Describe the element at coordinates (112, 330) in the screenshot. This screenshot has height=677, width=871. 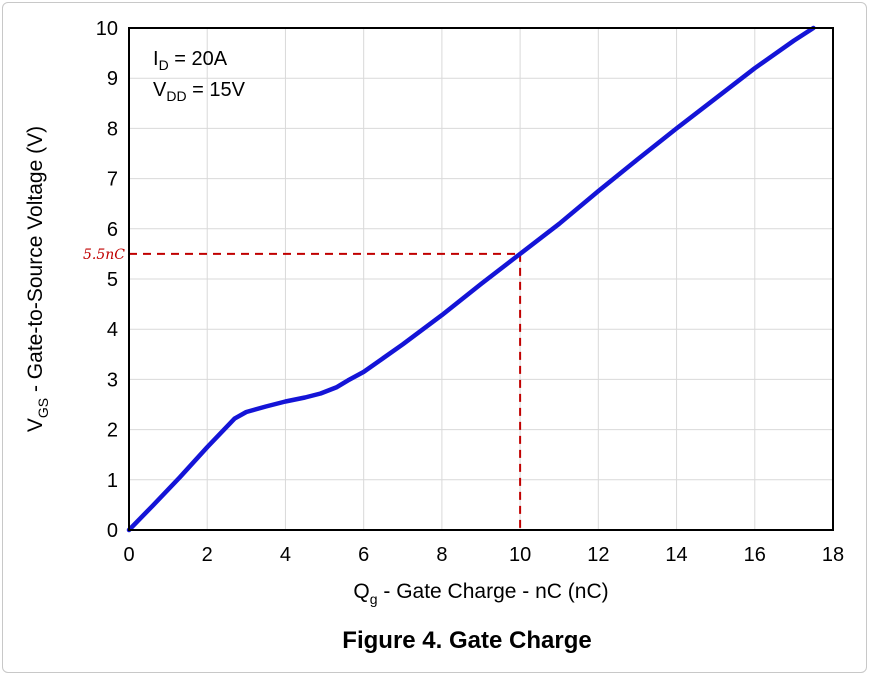
I see `y-tick-label: 4` at that location.